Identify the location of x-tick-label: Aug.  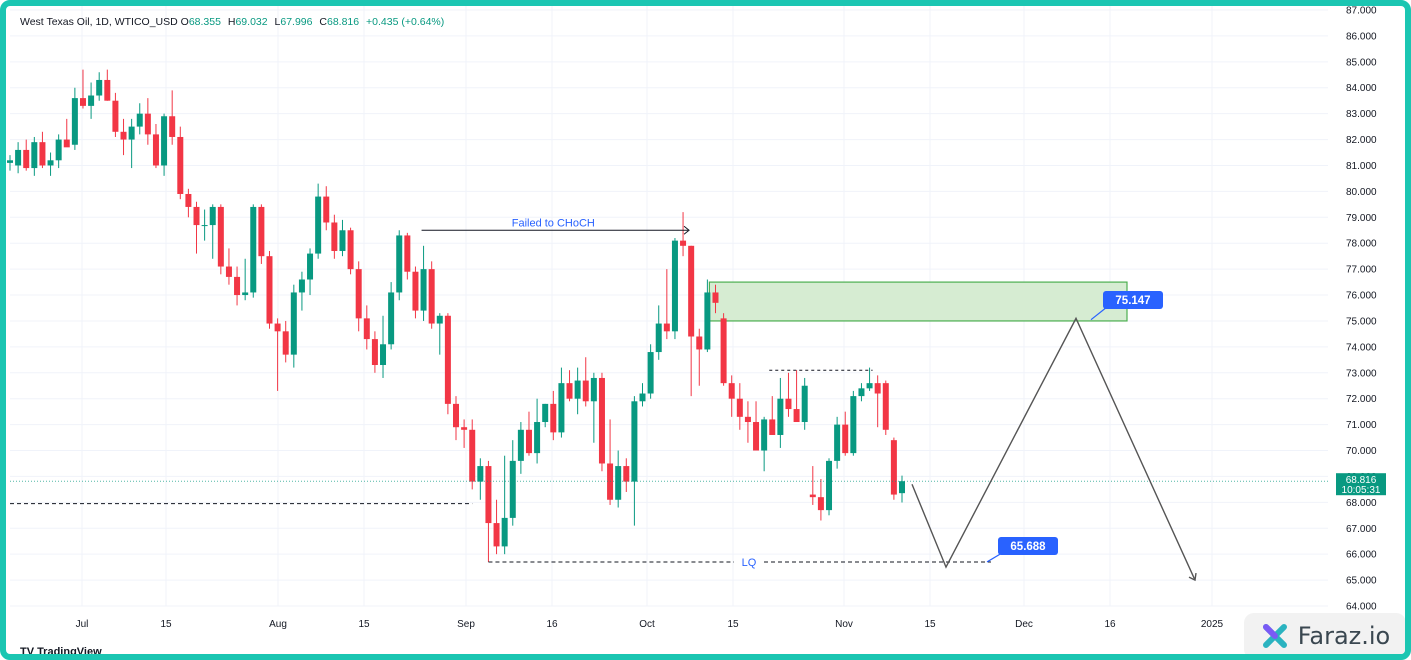
(278, 624).